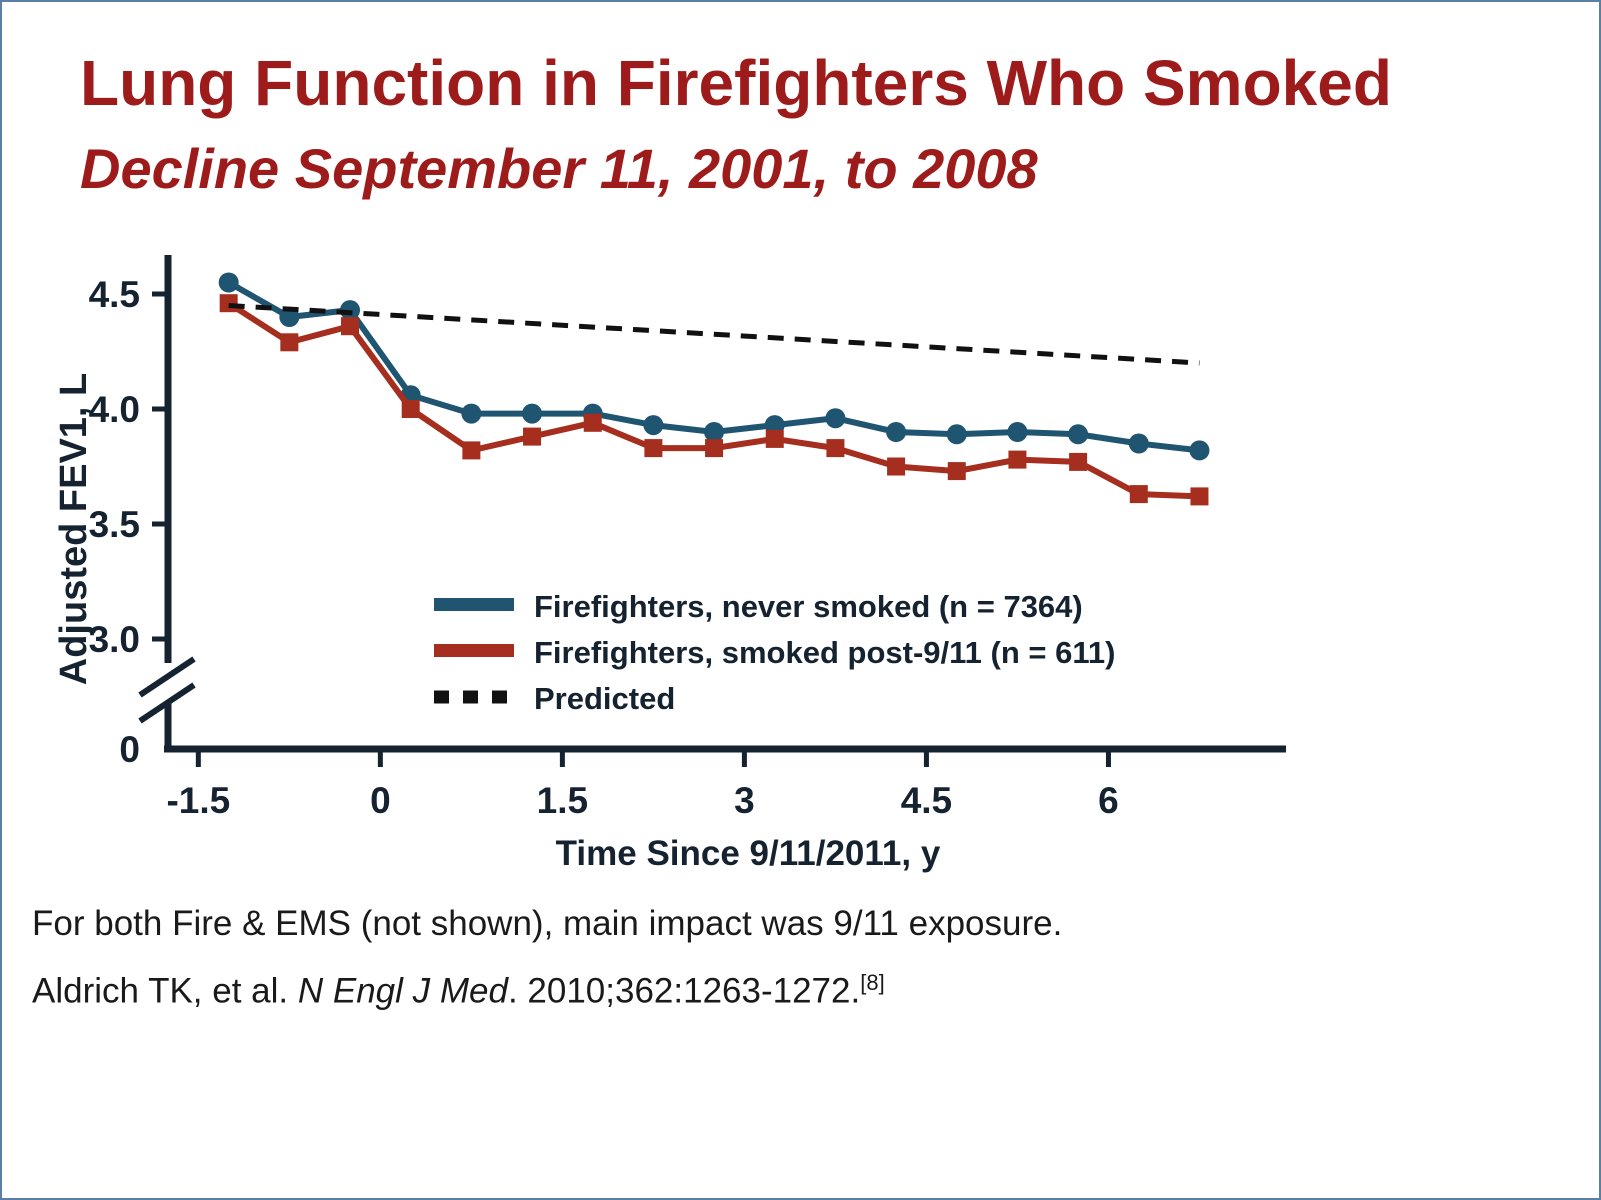 Image resolution: width=1601 pixels, height=1200 pixels. Describe the element at coordinates (198, 800) in the screenshot. I see `svg-text: -1.5` at that location.